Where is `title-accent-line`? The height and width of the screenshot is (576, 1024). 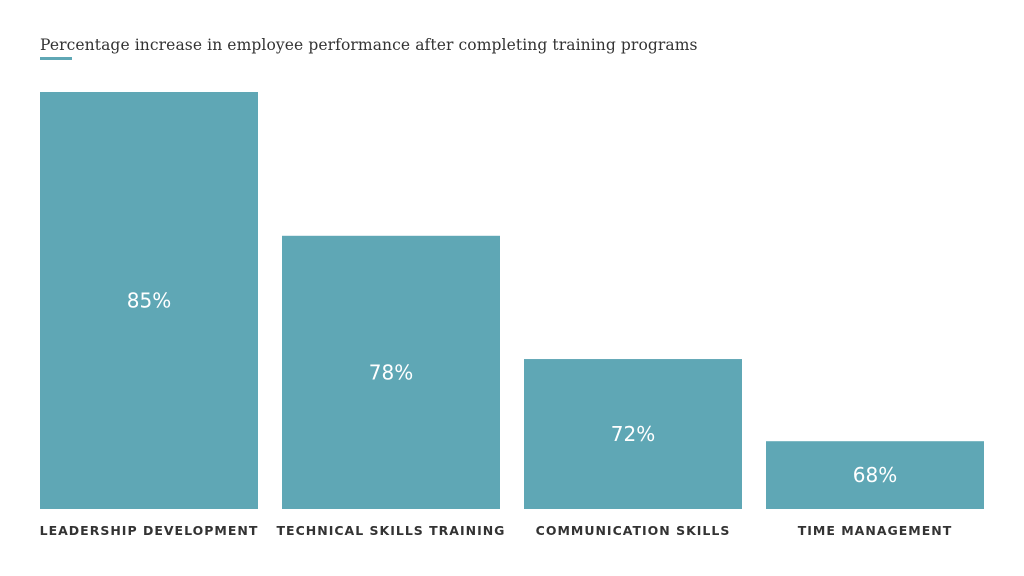 title-accent-line is located at coordinates (56, 58).